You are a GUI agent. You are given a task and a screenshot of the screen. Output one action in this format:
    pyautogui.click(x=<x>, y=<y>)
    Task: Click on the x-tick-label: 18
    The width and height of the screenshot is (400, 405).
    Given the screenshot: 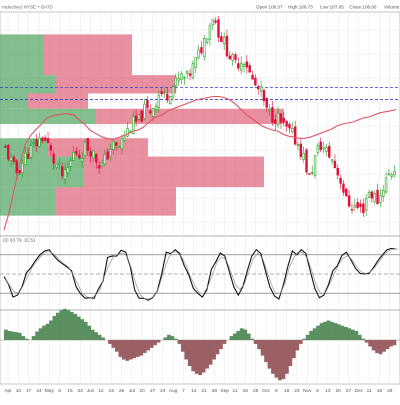 What is the action you would take?
    pyautogui.click(x=380, y=391)
    